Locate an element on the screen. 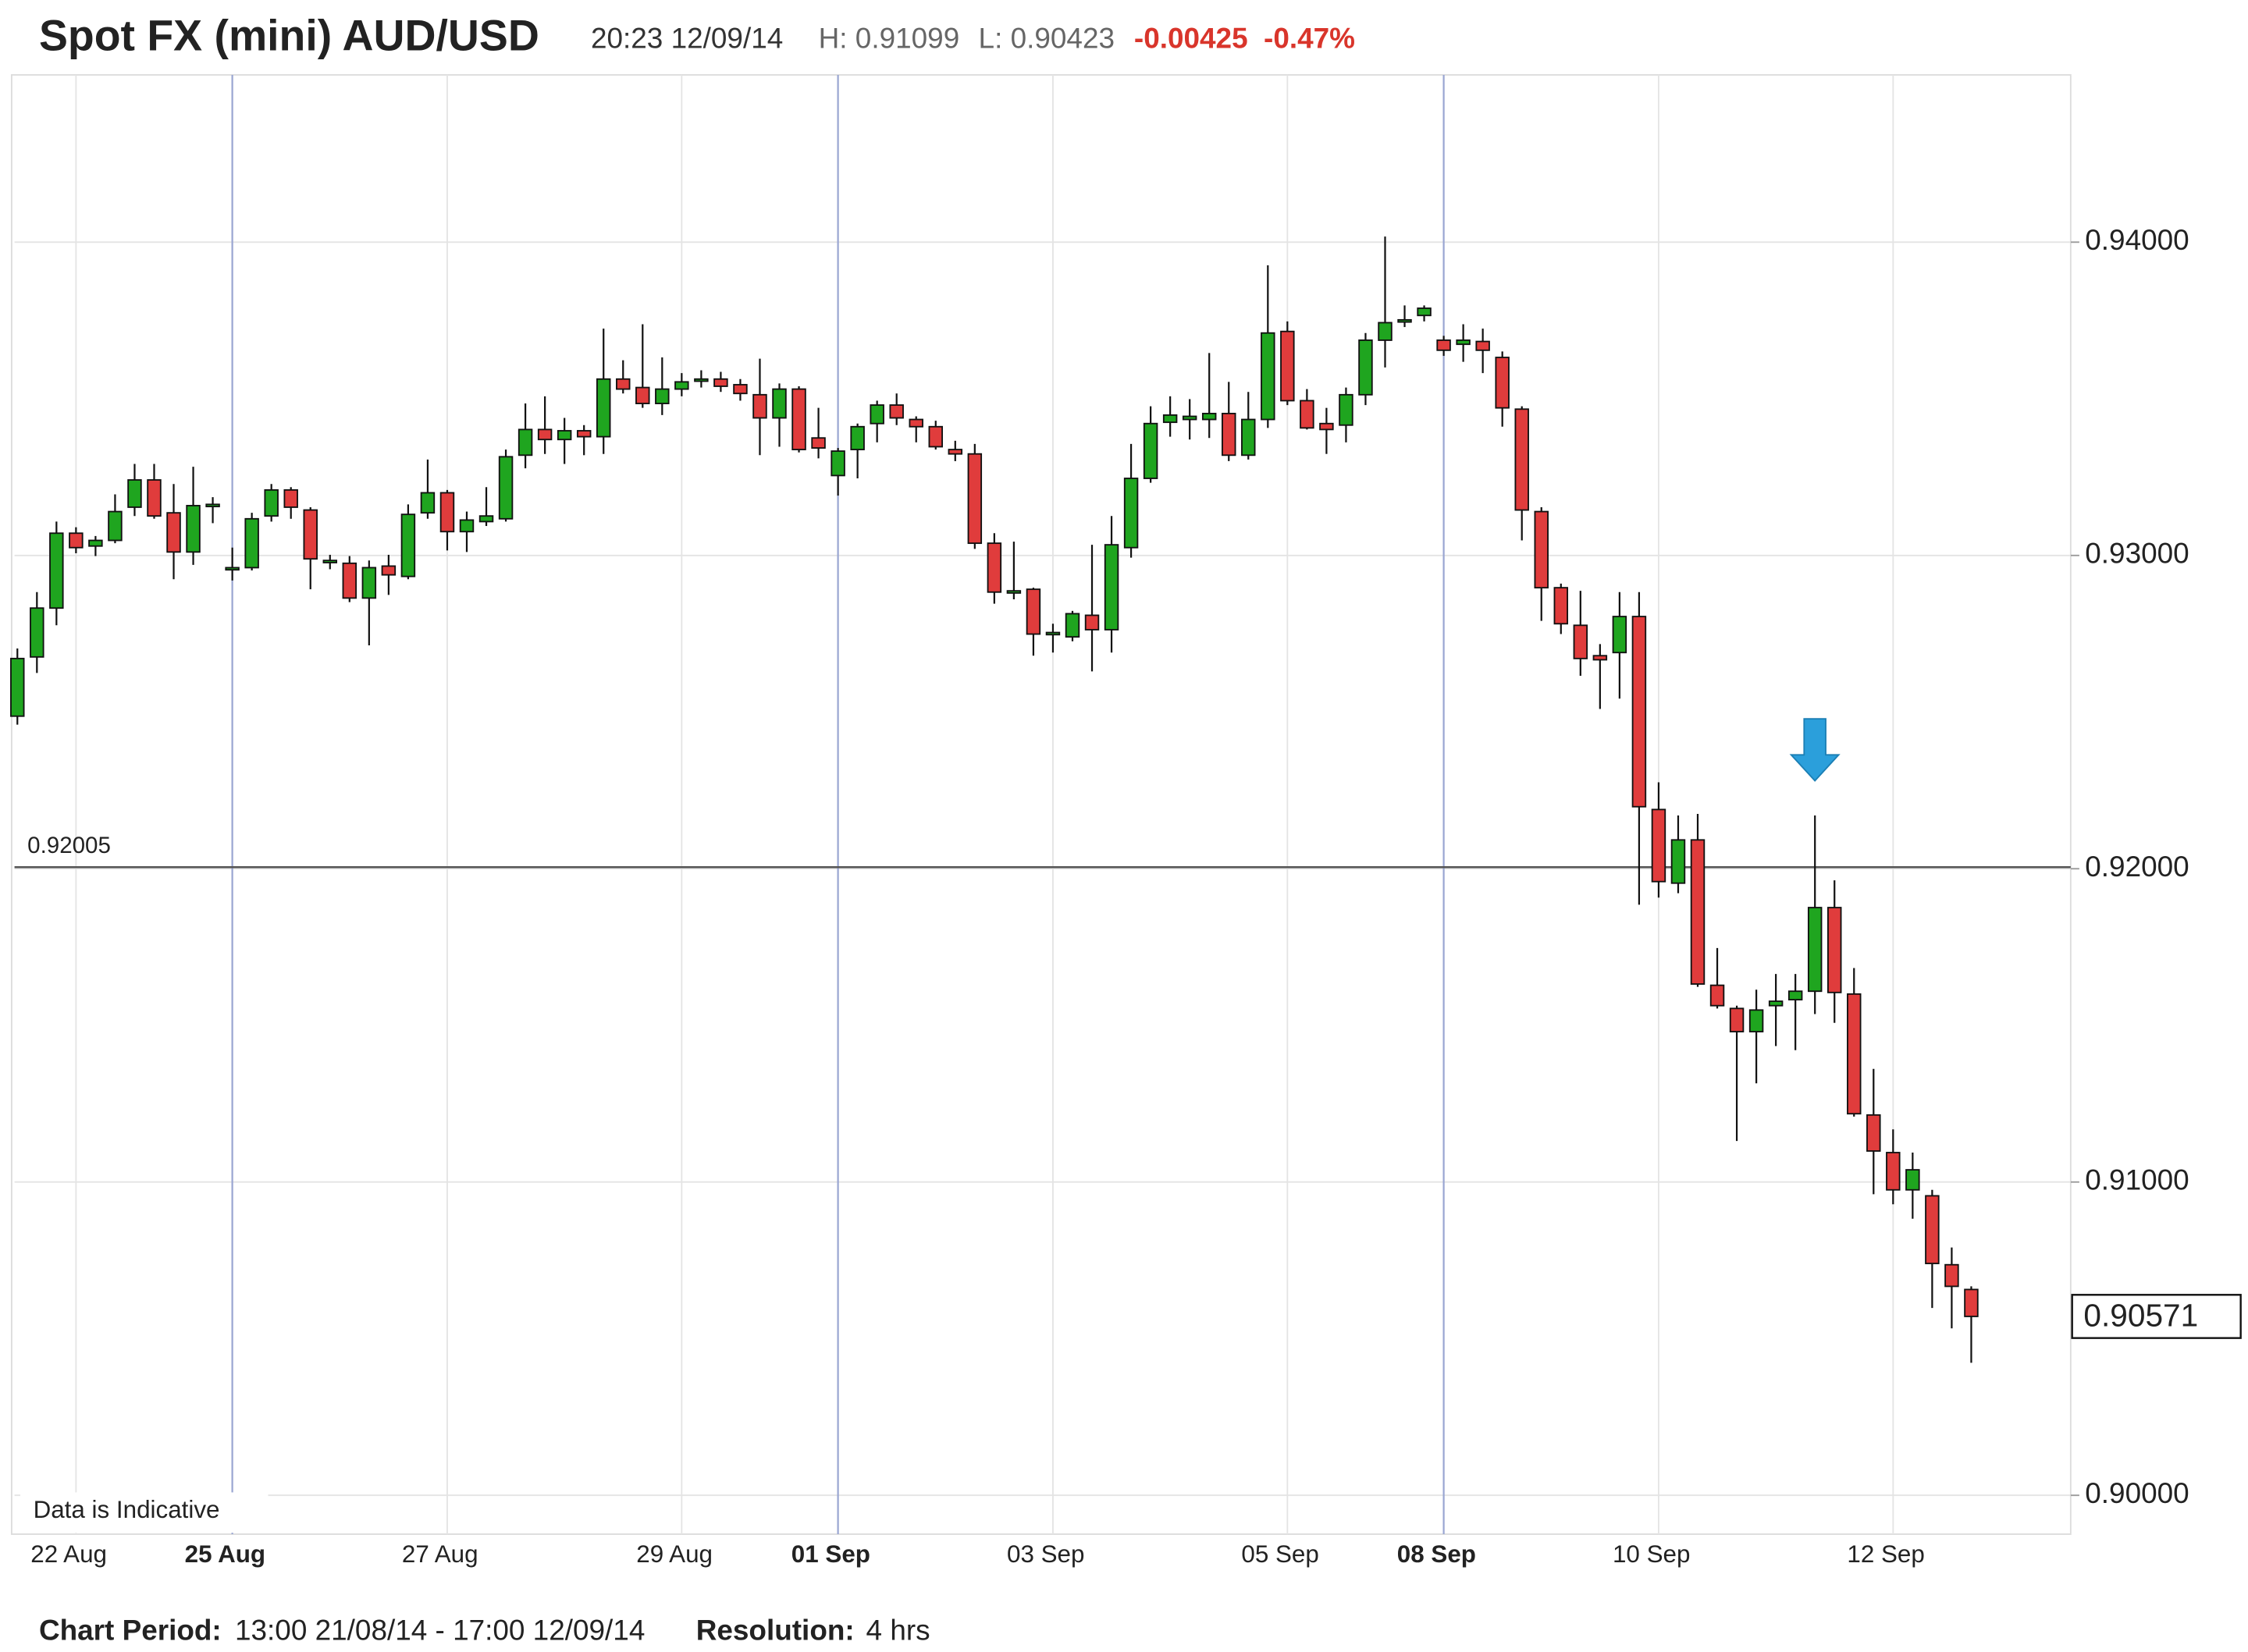 This screenshot has width=2248, height=1652. high: H: 0.91099 is located at coordinates (890, 38).